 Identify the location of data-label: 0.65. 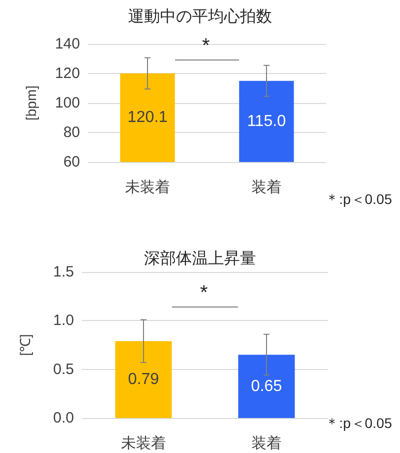
(266, 386).